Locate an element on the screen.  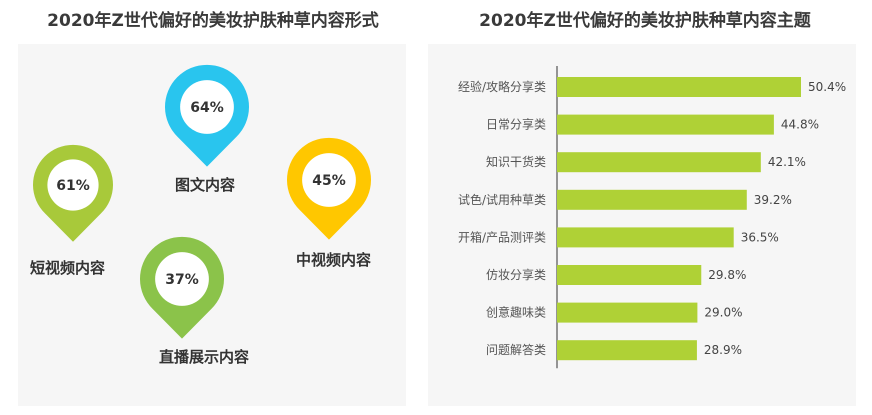
bar-row: 仿妆分享类 29.8% is located at coordinates (616, 275).